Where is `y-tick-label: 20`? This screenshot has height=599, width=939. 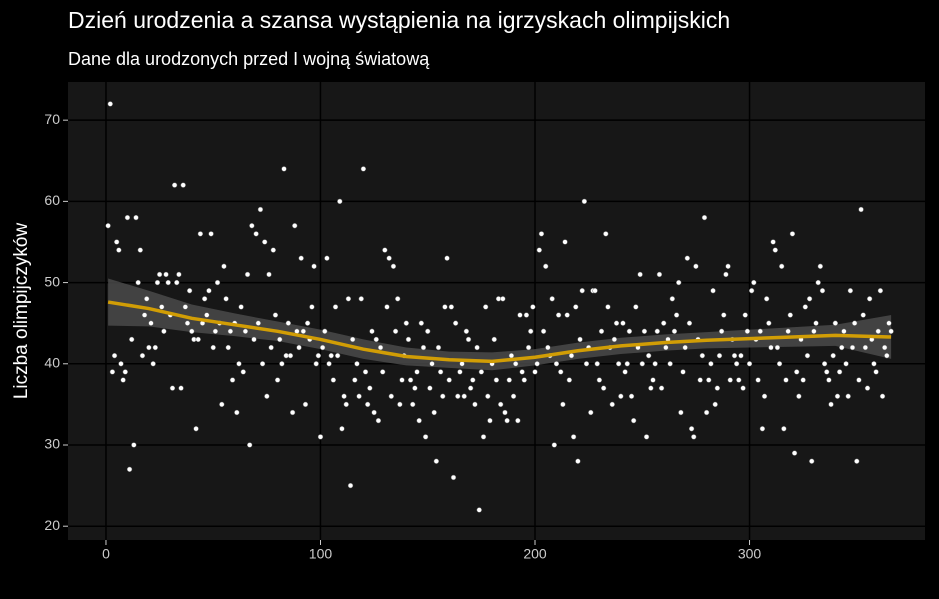 y-tick-label: 20 is located at coordinates (52, 525).